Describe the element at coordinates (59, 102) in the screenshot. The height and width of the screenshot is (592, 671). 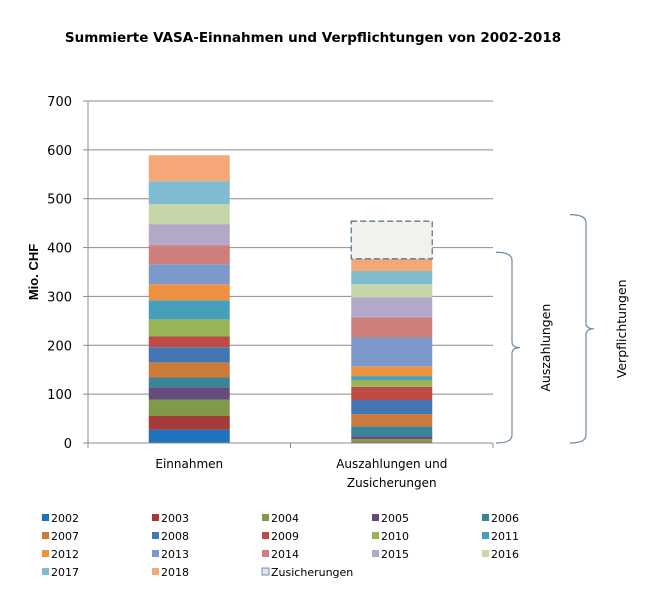
I see `y-tick-label: 700` at that location.